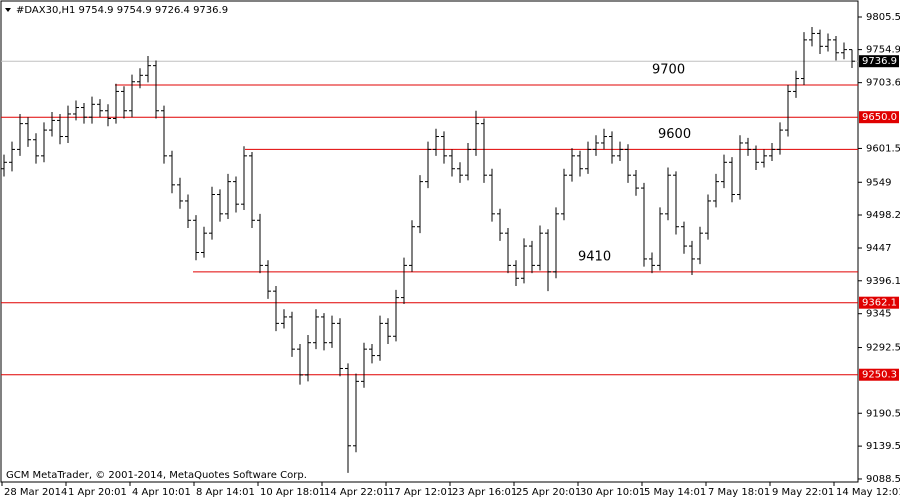 This screenshot has width=900, height=500. I want to click on current-price-label: 9736.9, so click(879, 61).